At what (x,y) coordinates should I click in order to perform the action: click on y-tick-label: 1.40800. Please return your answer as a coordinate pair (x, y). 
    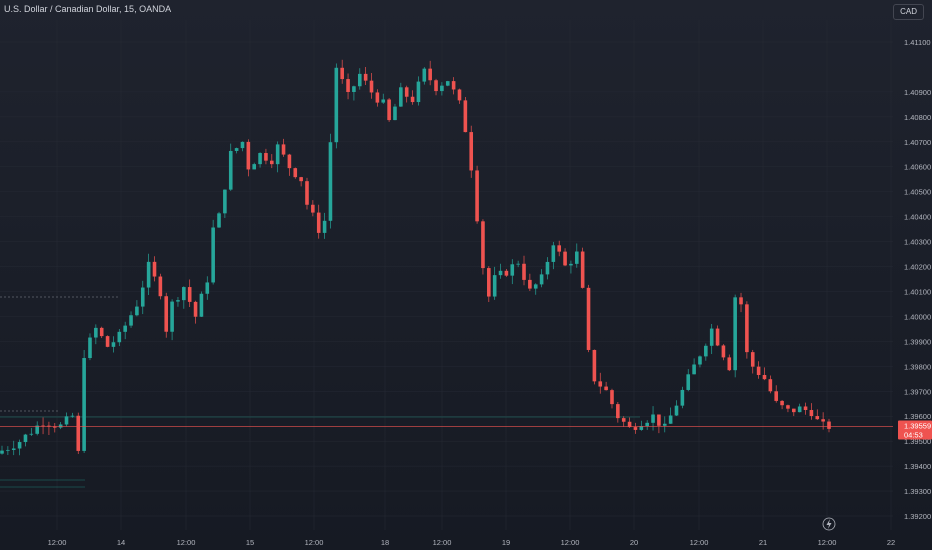
    Looking at the image, I should click on (917, 117).